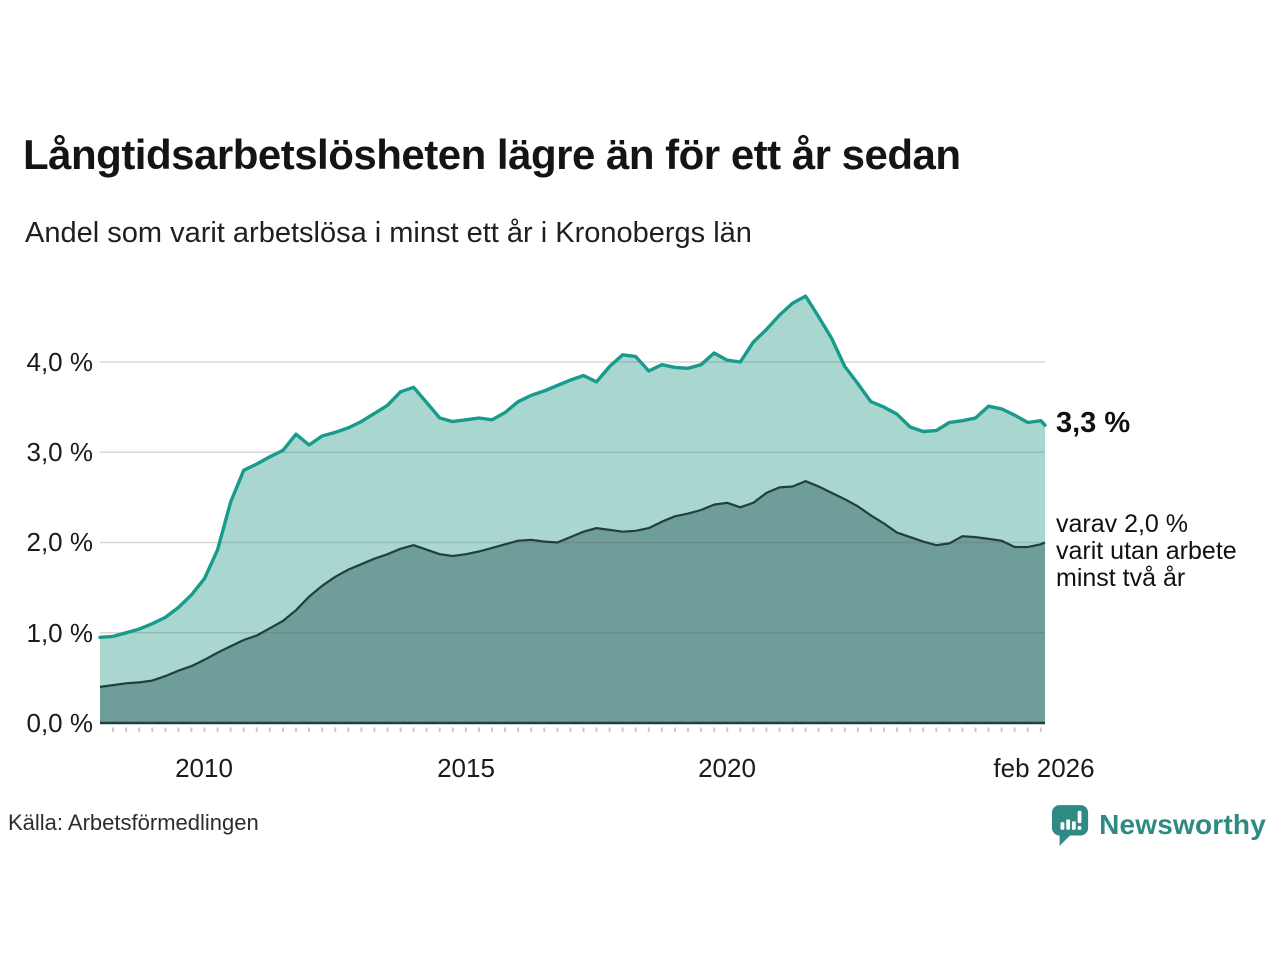  I want to click on y-axis-label: 3,0 %, so click(60, 452).